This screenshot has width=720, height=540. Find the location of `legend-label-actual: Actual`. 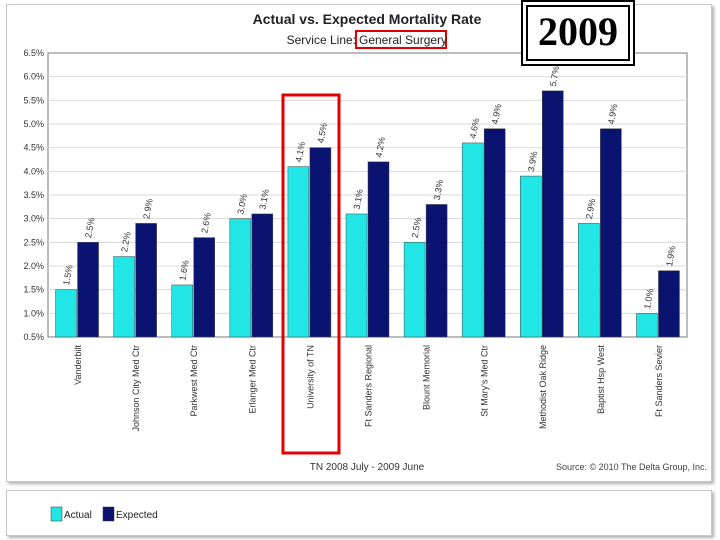

legend-label-actual: Actual is located at coordinates (78, 515).